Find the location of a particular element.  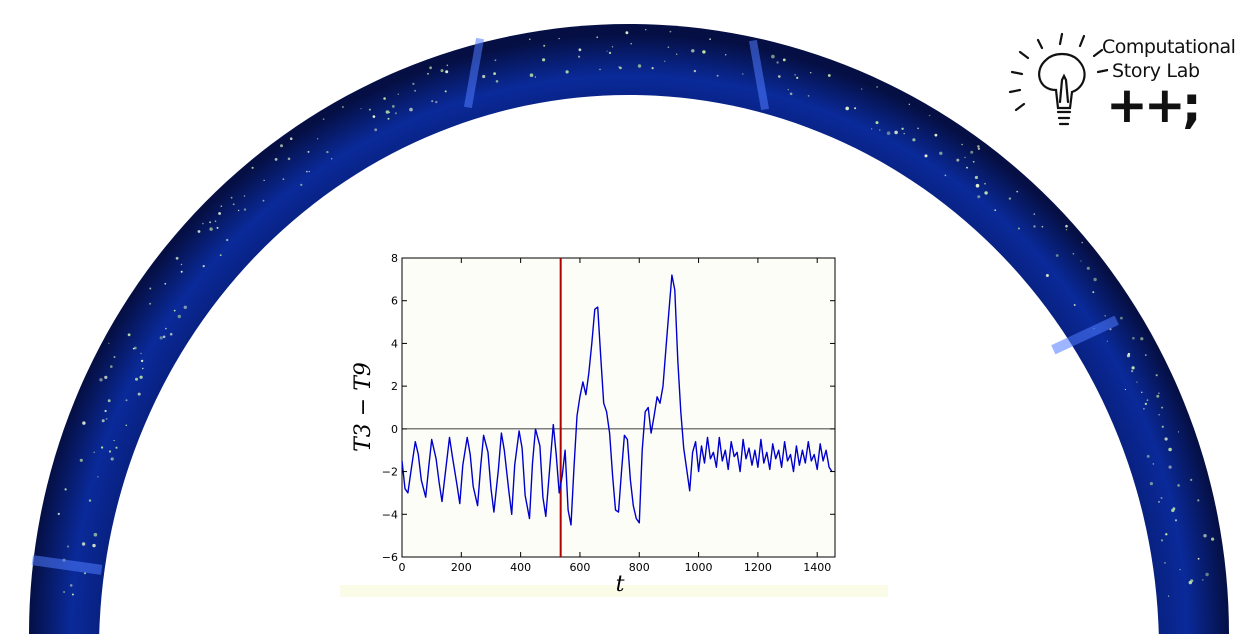

x-tick-label: 1400 is located at coordinates (817, 567).